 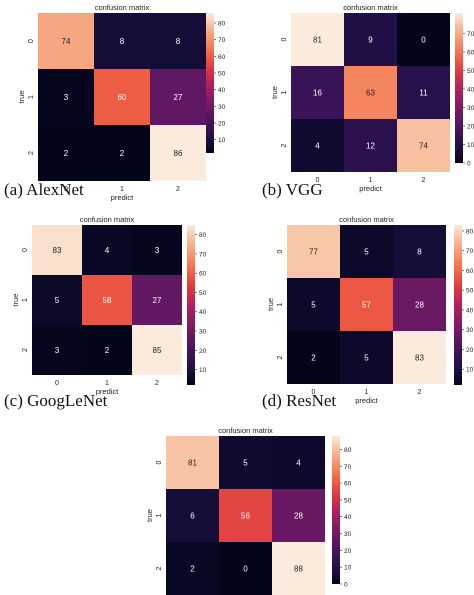 I want to click on cell-value-label: 58, so click(x=107, y=300).